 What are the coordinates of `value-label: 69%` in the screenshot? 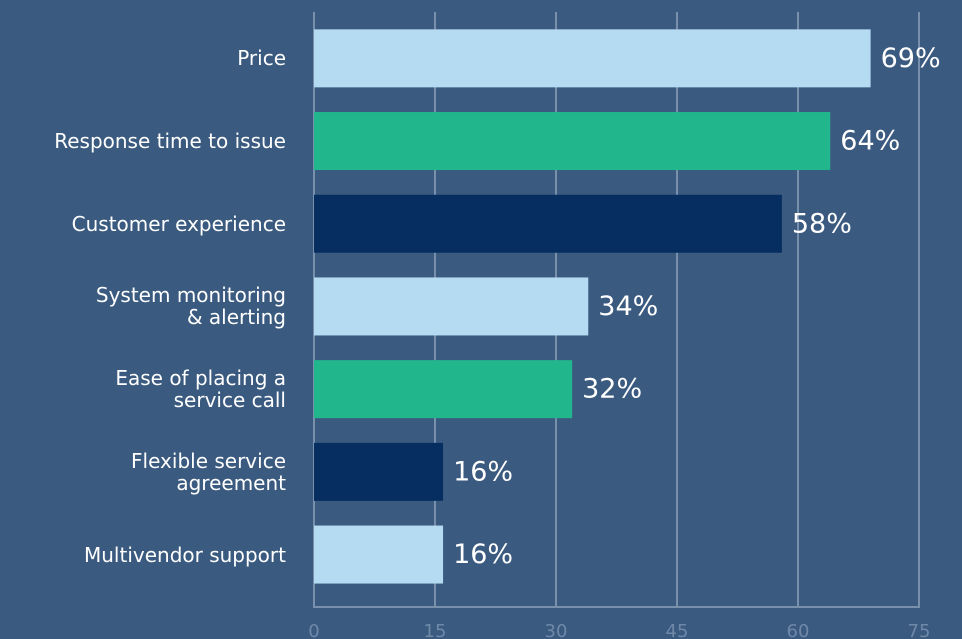 It's located at (911, 58).